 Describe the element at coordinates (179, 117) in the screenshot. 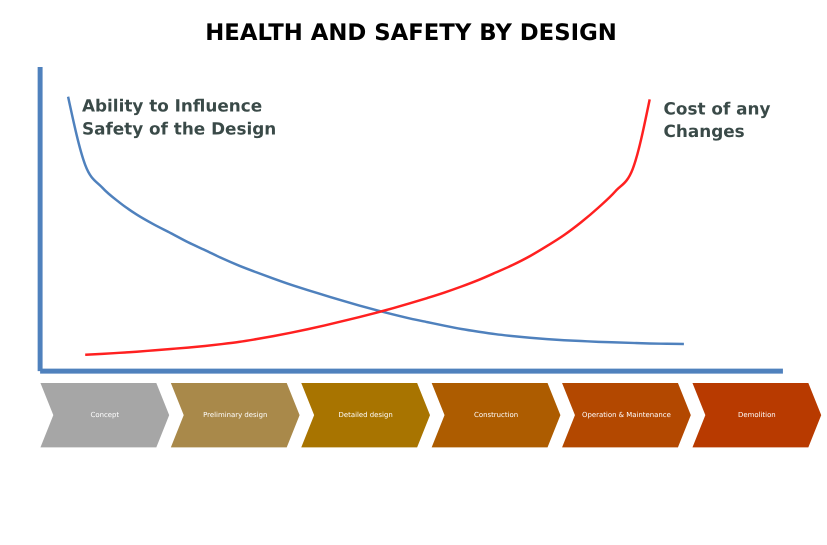

I see `series-label: Ability to Influence Safety of the Design` at that location.